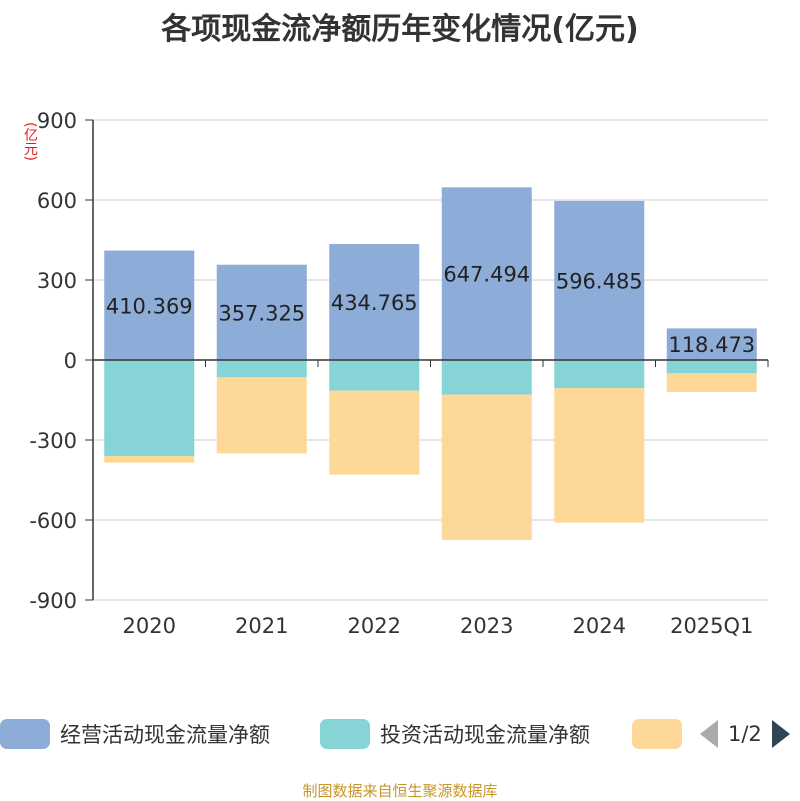 Image resolution: width=800 pixels, height=801 pixels. I want to click on x-tick-label: 2021, so click(261, 626).